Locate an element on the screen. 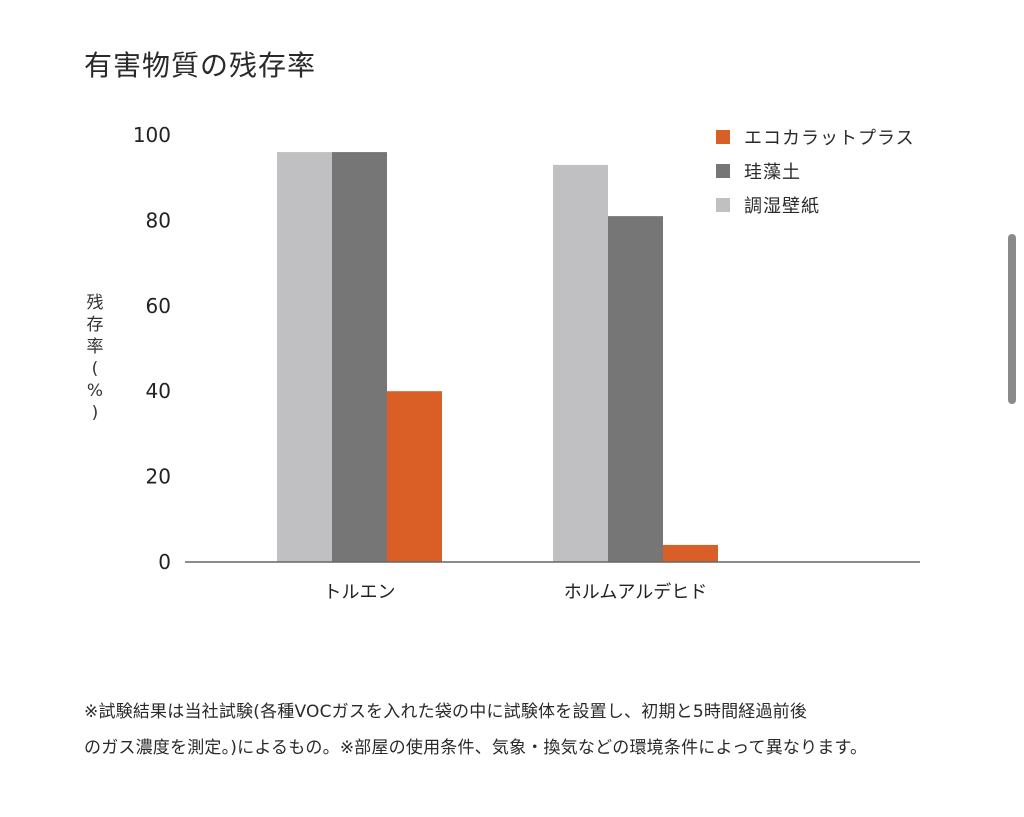 This screenshot has height=817, width=1024. y-axis-label-char: ( is located at coordinates (95, 369).